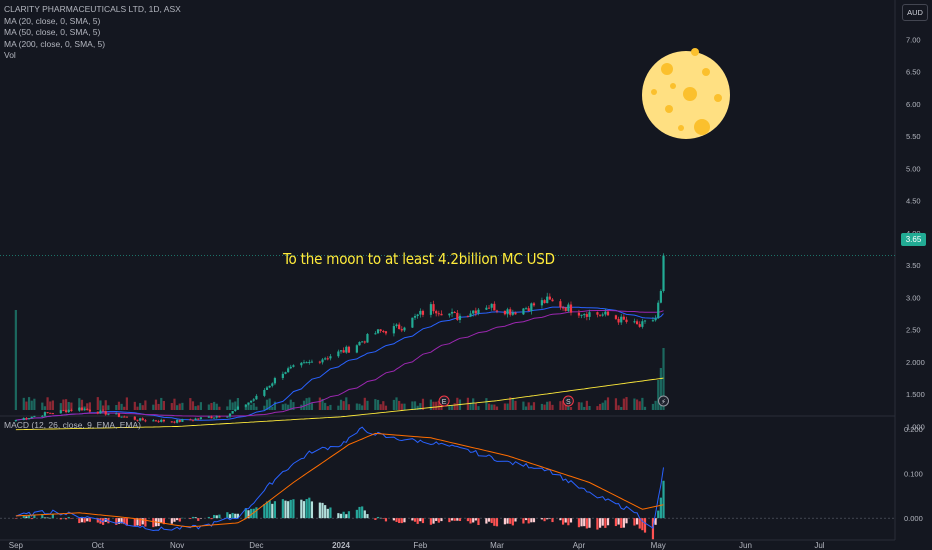  Describe the element at coordinates (10, 55) in the screenshot. I see `volume-legend: Vol` at that location.